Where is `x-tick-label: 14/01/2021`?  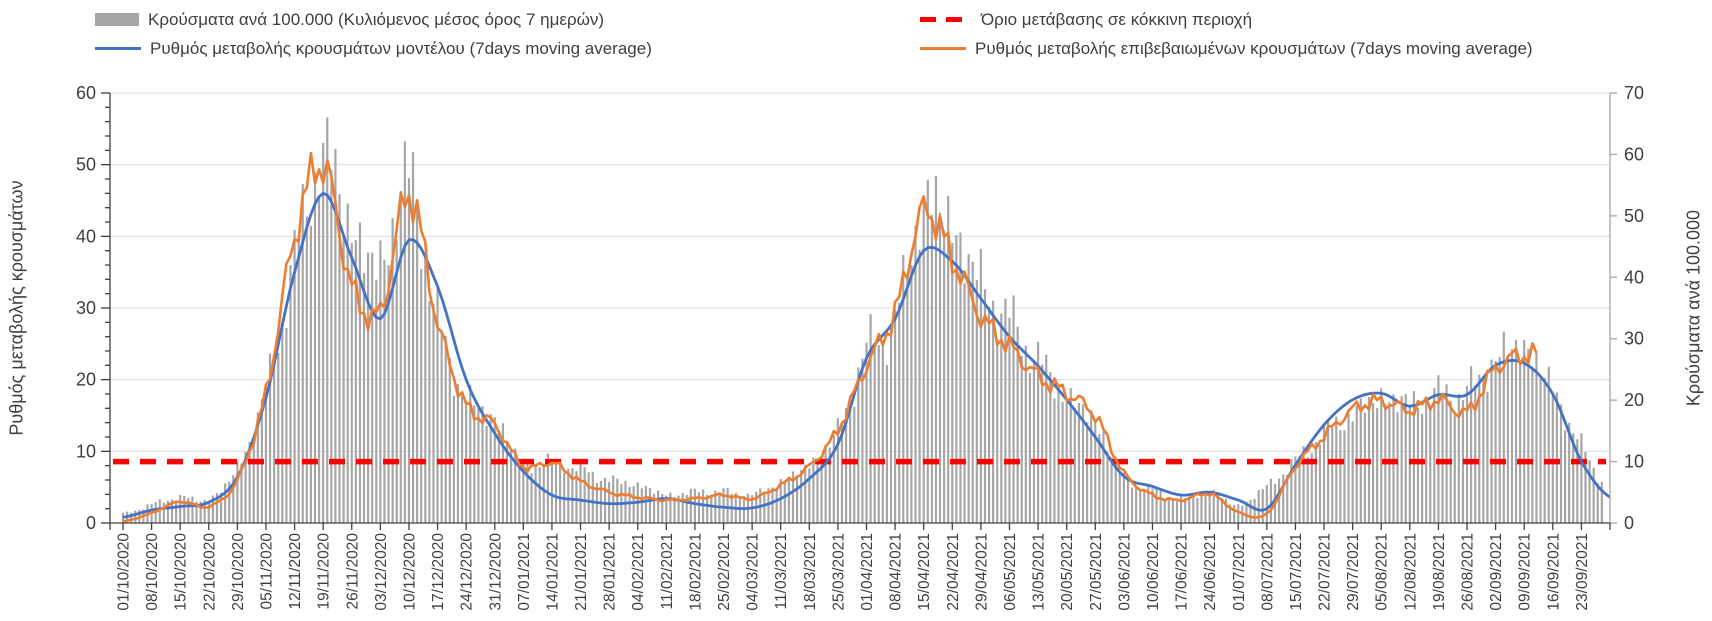 x-tick-label: 14/01/2021 is located at coordinates (552, 572).